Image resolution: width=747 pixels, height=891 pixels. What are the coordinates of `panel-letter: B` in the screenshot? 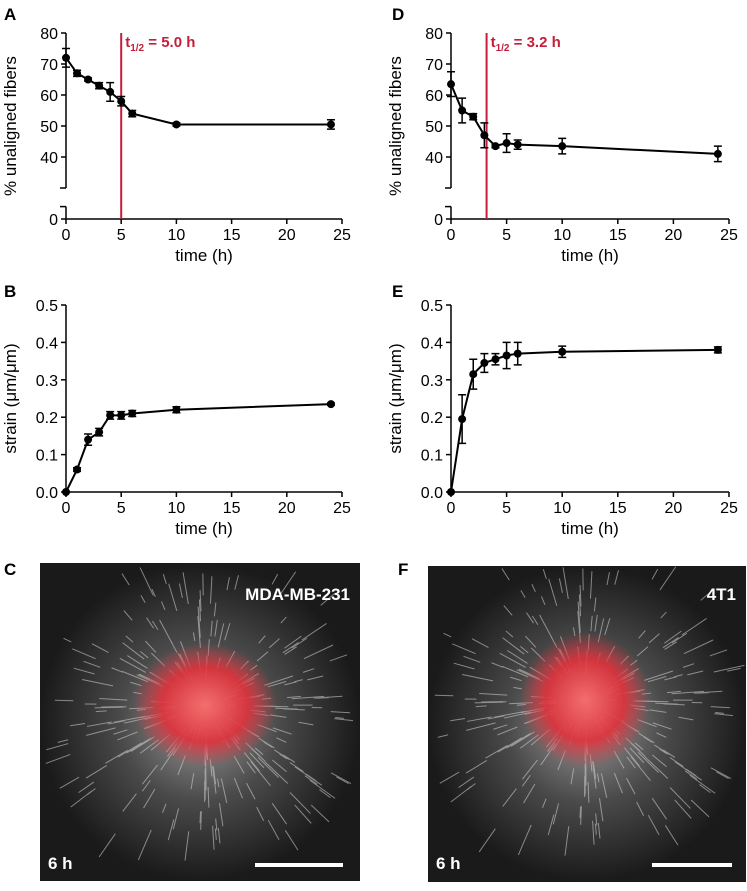 It's located at (10, 291).